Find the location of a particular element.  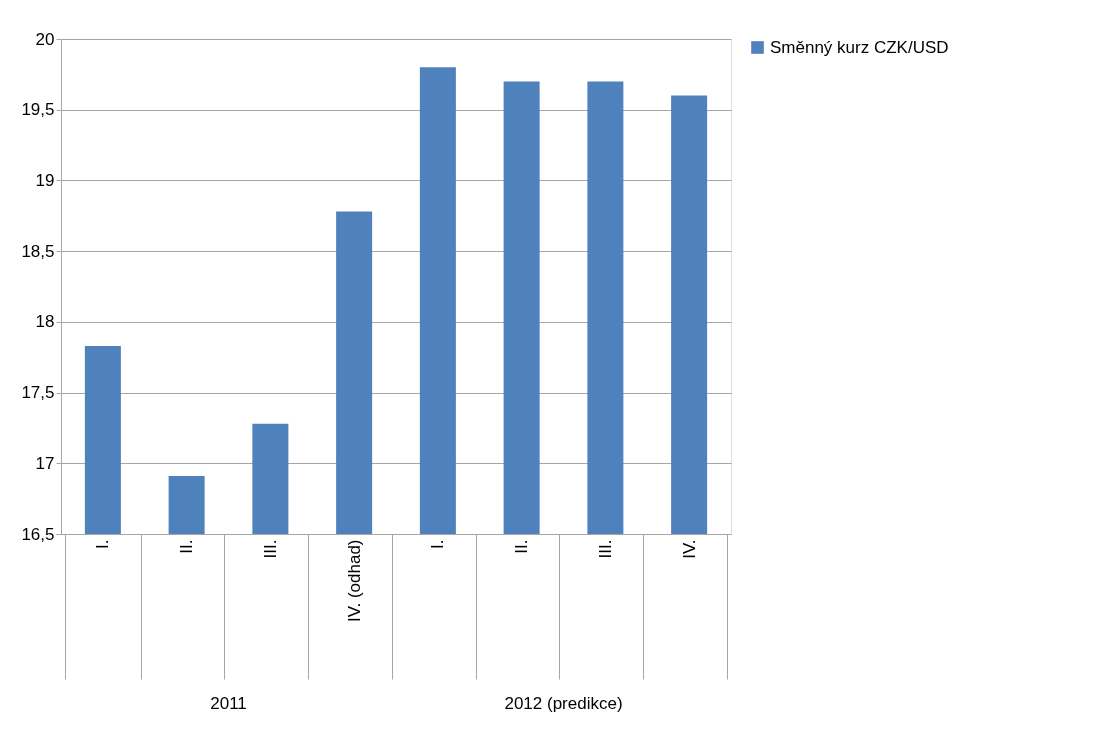

y-tick-label: 19,5 is located at coordinates (38, 110).